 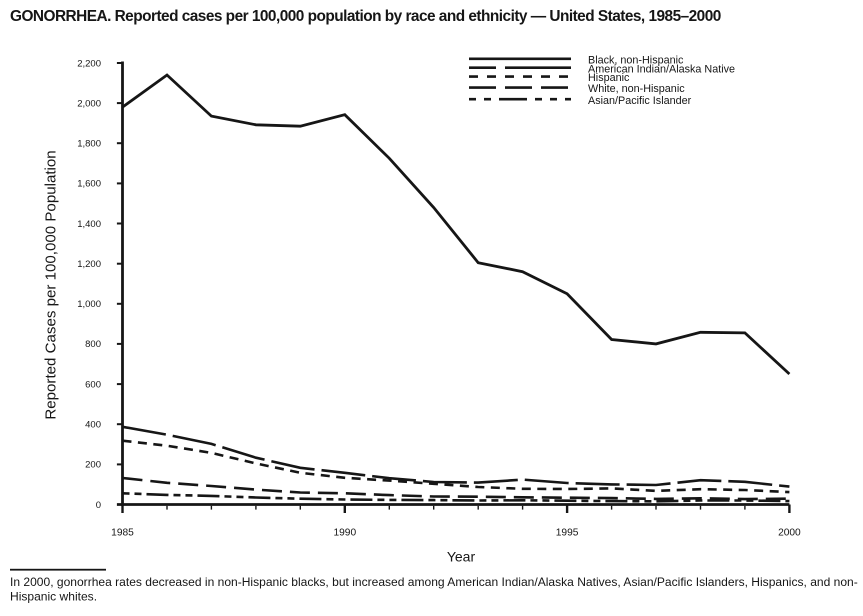 I want to click on svg-text: Hispanic whites., so click(x=53, y=597).